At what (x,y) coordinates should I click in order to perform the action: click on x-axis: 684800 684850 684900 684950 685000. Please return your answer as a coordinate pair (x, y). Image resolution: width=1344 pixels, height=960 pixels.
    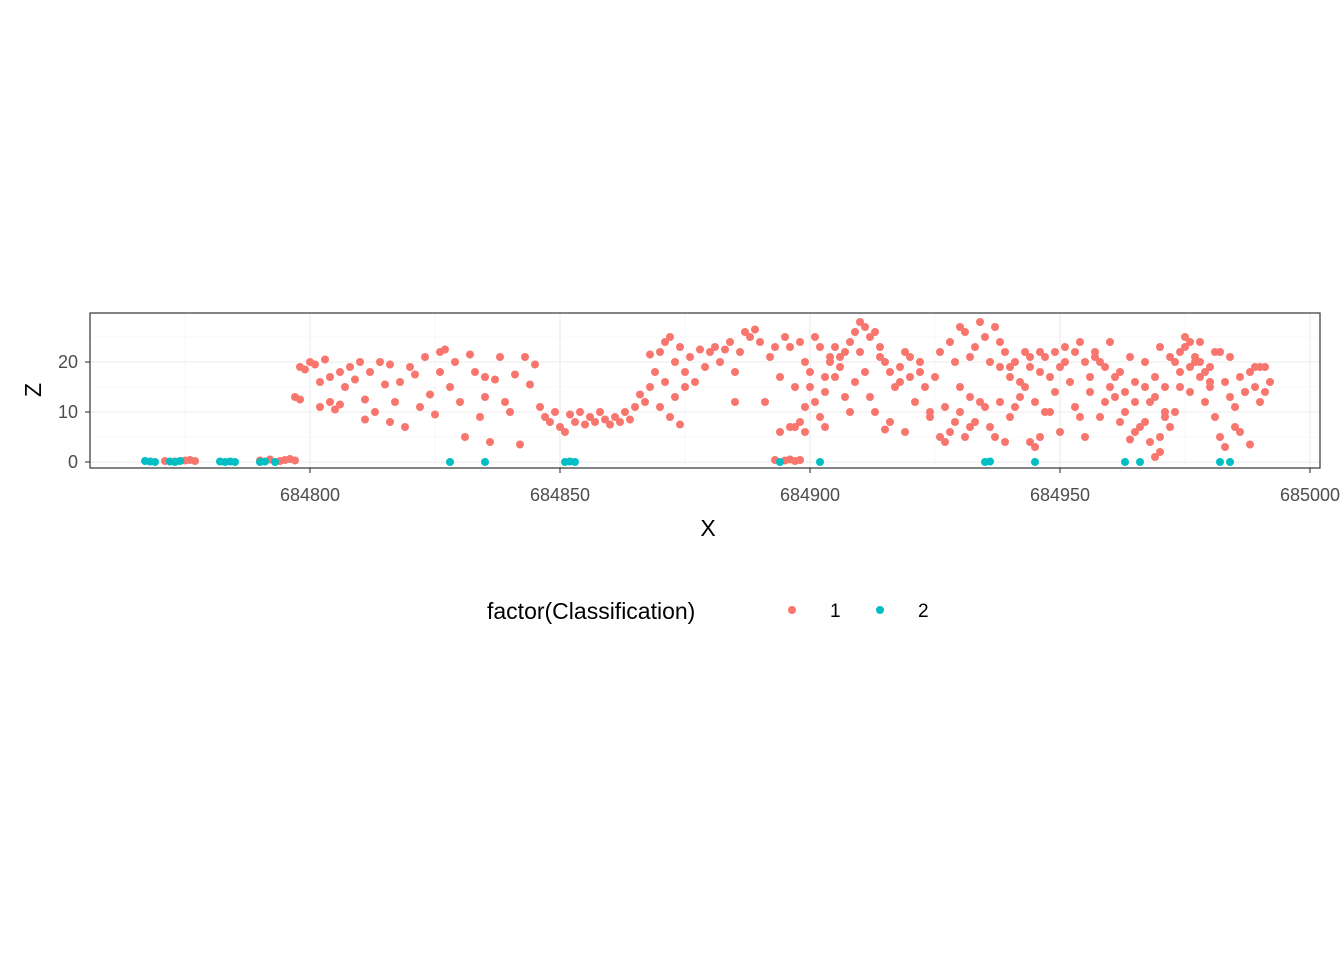
    Looking at the image, I should click on (810, 486).